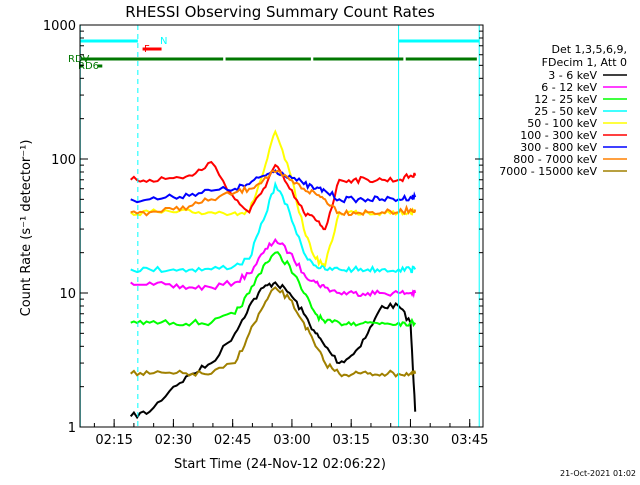 This screenshot has width=640, height=485. I want to click on x-tick-label-3: 03:00, so click(291, 440).